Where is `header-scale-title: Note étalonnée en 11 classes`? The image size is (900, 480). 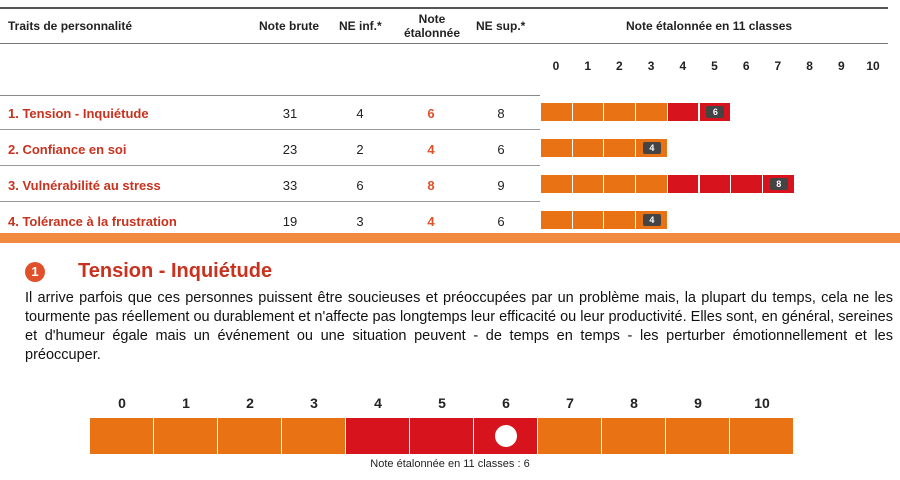 header-scale-title: Note étalonnée en 11 classes is located at coordinates (709, 26).